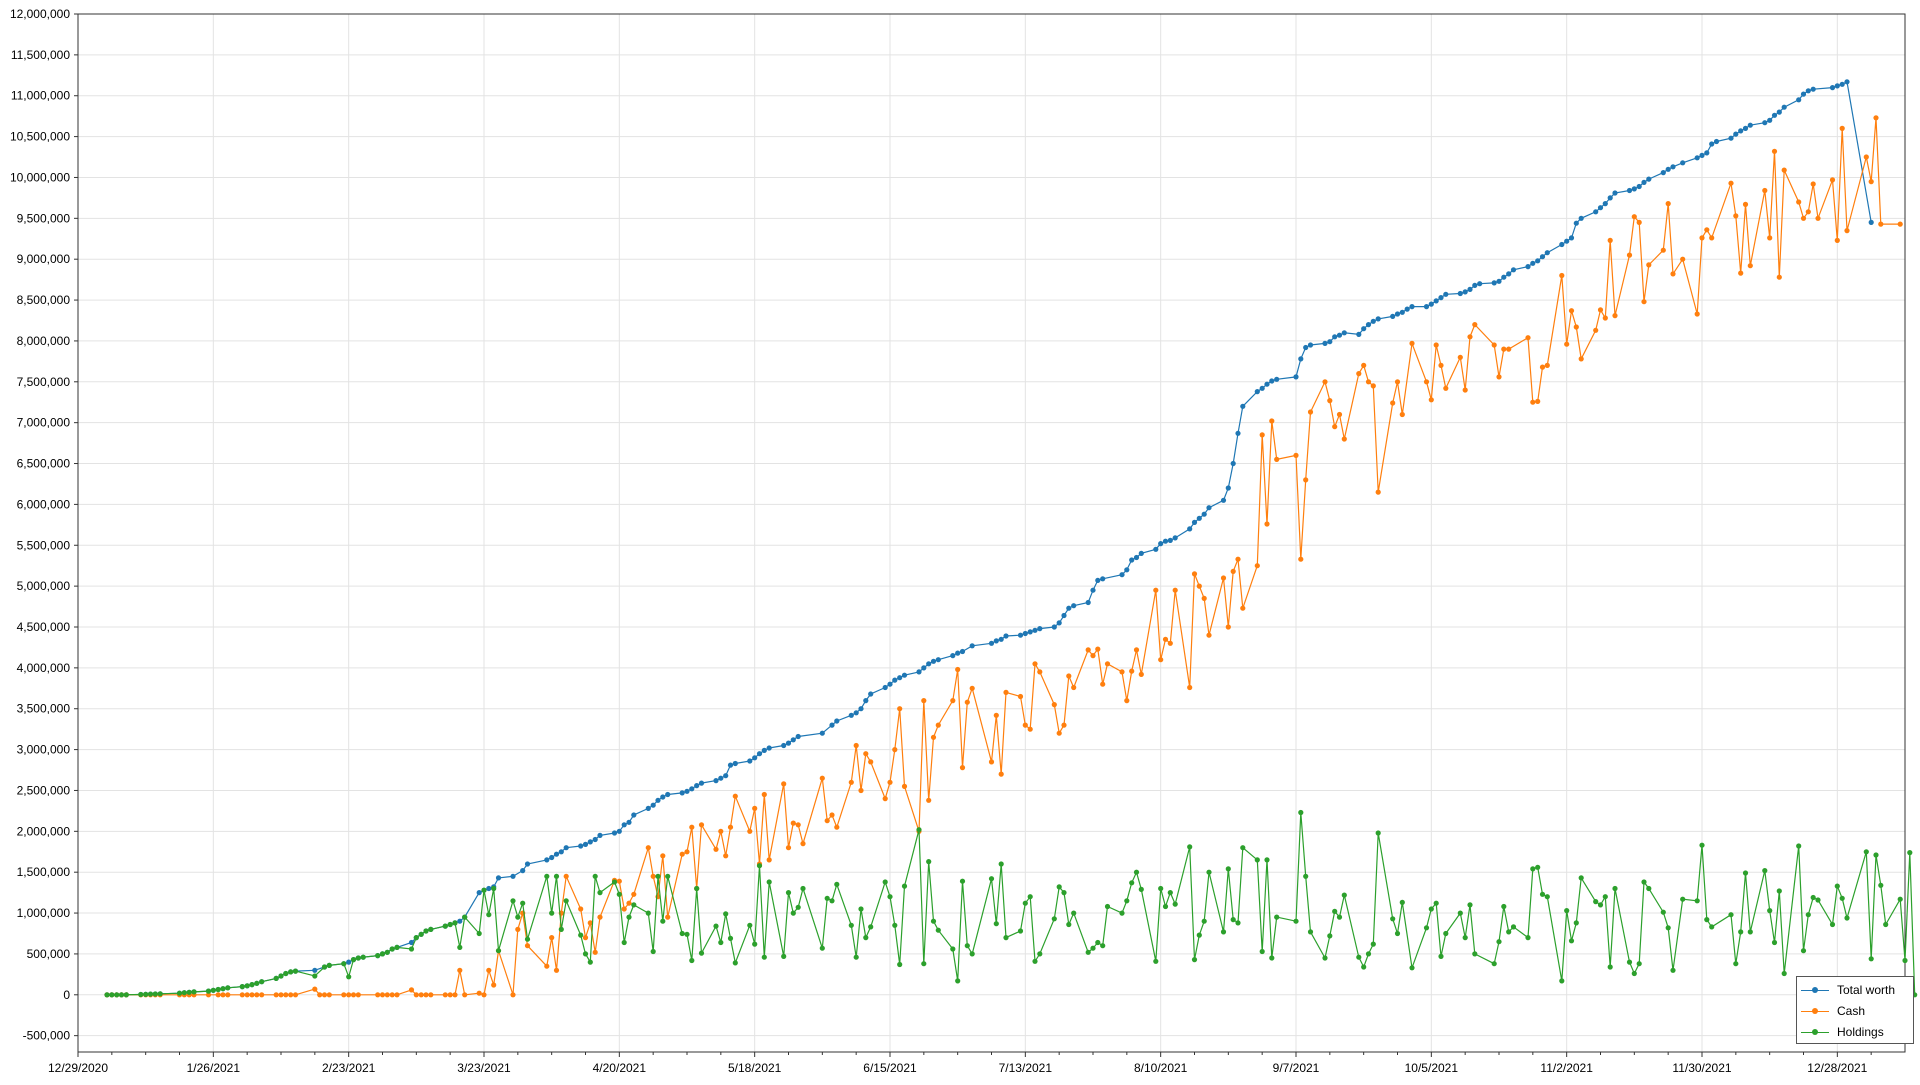 This screenshot has width=1920, height=1085. What do you see at coordinates (349, 1068) in the screenshot?
I see `x-tick-label: 2/23/2021` at bounding box center [349, 1068].